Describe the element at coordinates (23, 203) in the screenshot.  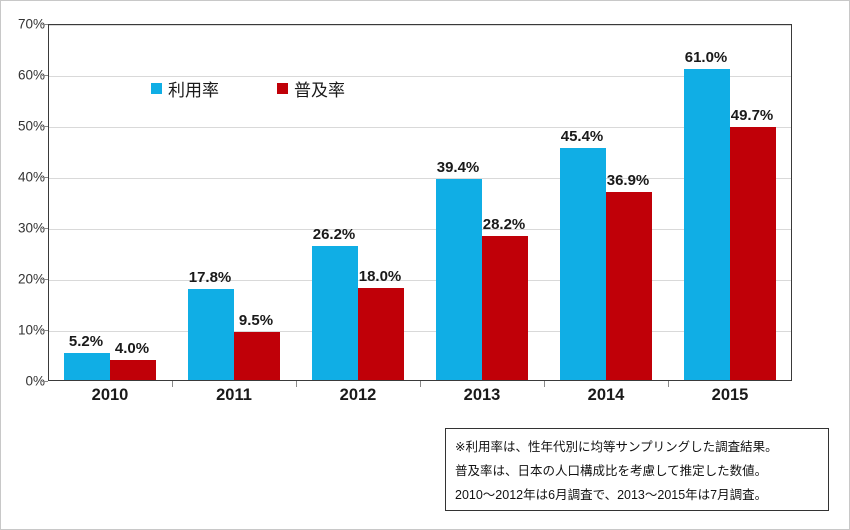
I see `y-axis: 0% 10% 20% 30% 40% 50% 60% 70%` at that location.